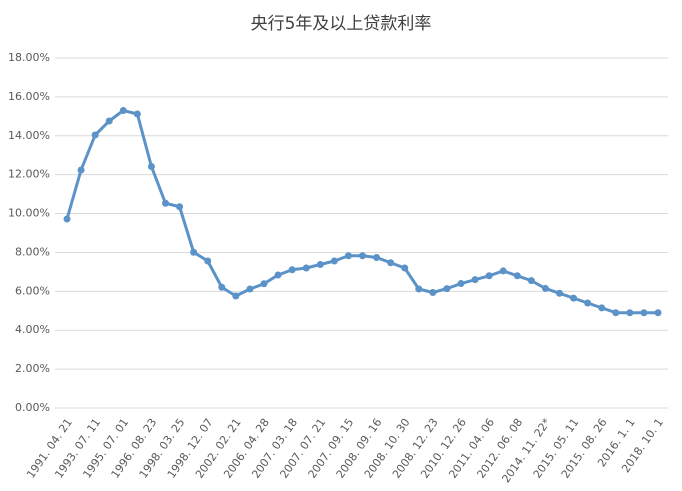 This screenshot has width=682, height=491. I want to click on y-tick-label: 16.00%, so click(29, 96).